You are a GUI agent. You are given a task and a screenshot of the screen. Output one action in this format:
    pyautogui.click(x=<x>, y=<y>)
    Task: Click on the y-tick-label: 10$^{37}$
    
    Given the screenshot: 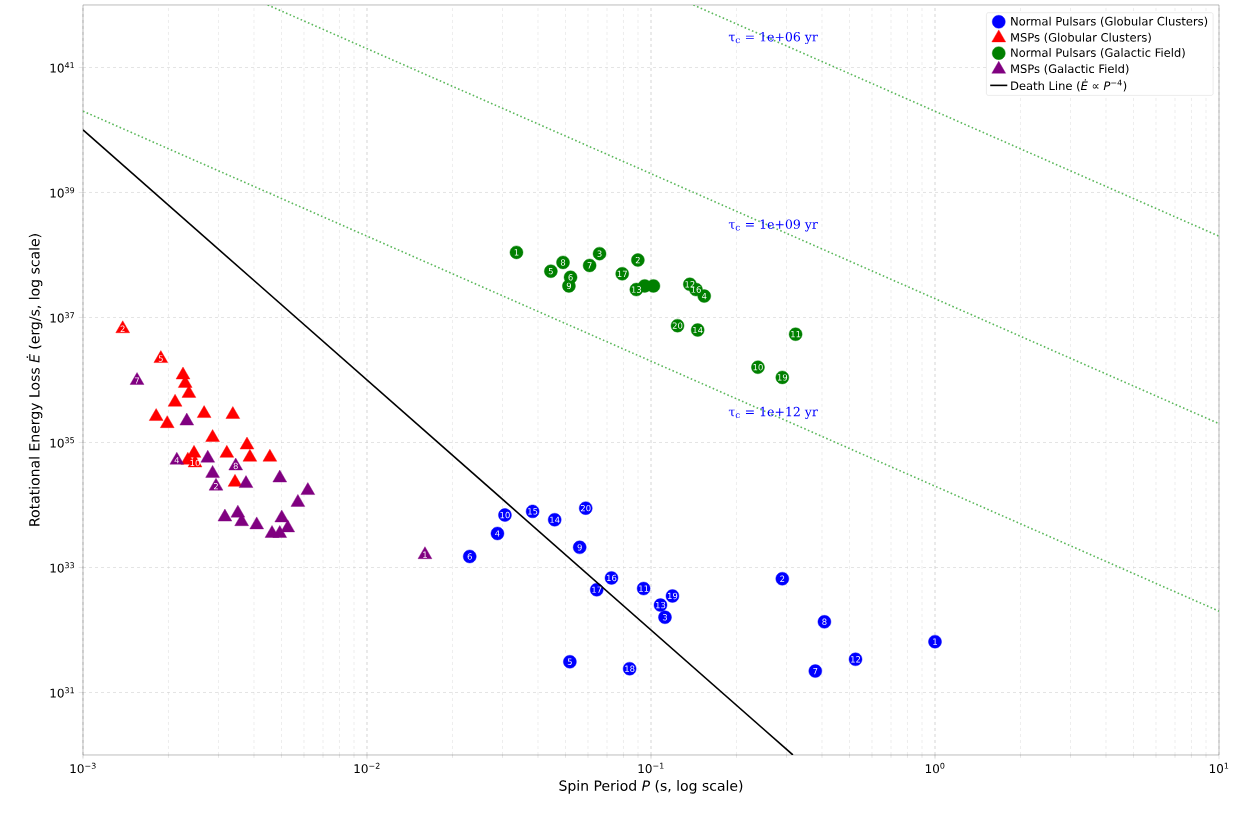 What is the action you would take?
    pyautogui.click(x=62, y=317)
    